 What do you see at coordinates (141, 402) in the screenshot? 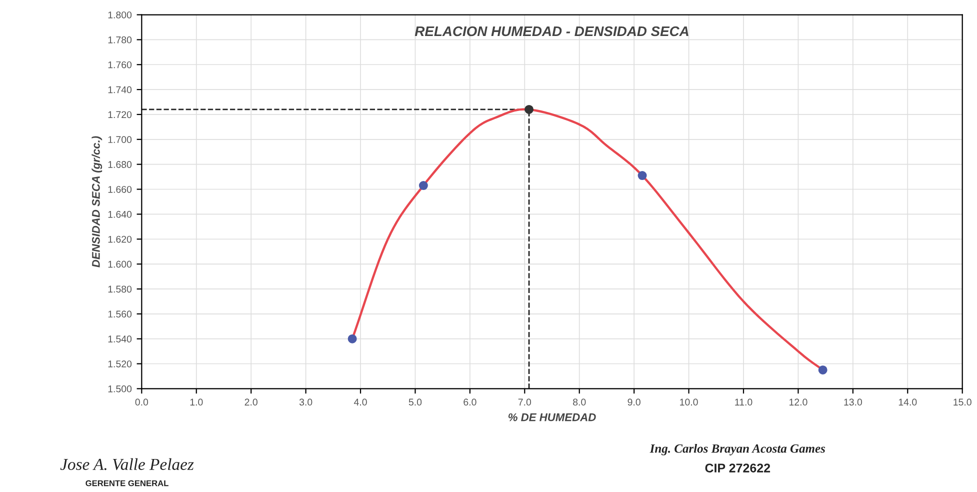
I see `x-tick-label: 0.0` at bounding box center [141, 402].